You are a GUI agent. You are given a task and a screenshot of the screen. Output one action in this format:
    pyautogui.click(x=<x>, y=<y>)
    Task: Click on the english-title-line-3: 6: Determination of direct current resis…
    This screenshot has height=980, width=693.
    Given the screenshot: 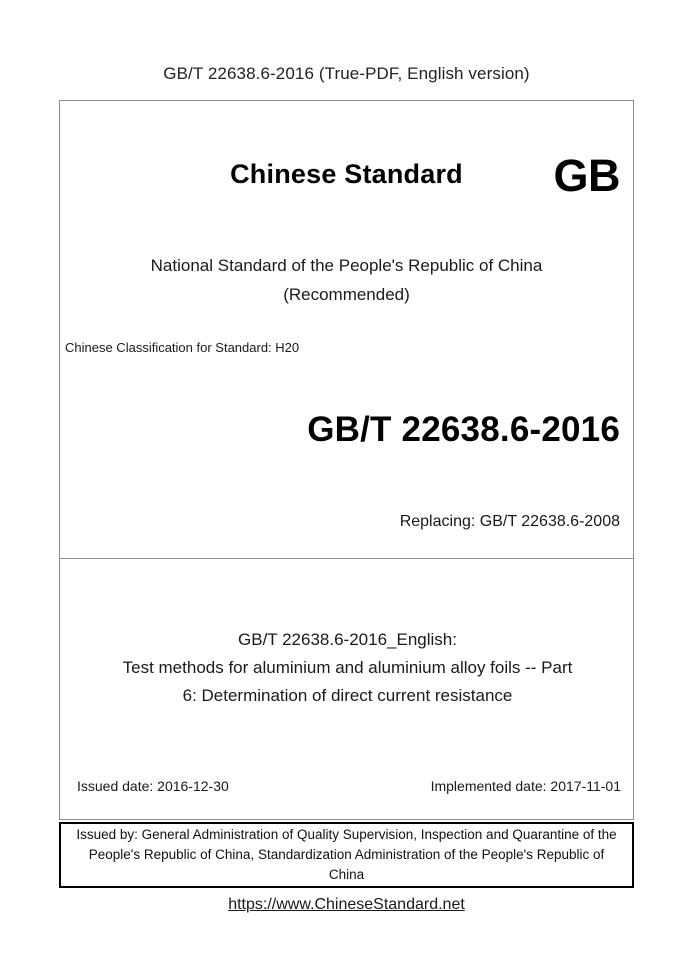 What is the action you would take?
    pyautogui.click(x=347, y=695)
    